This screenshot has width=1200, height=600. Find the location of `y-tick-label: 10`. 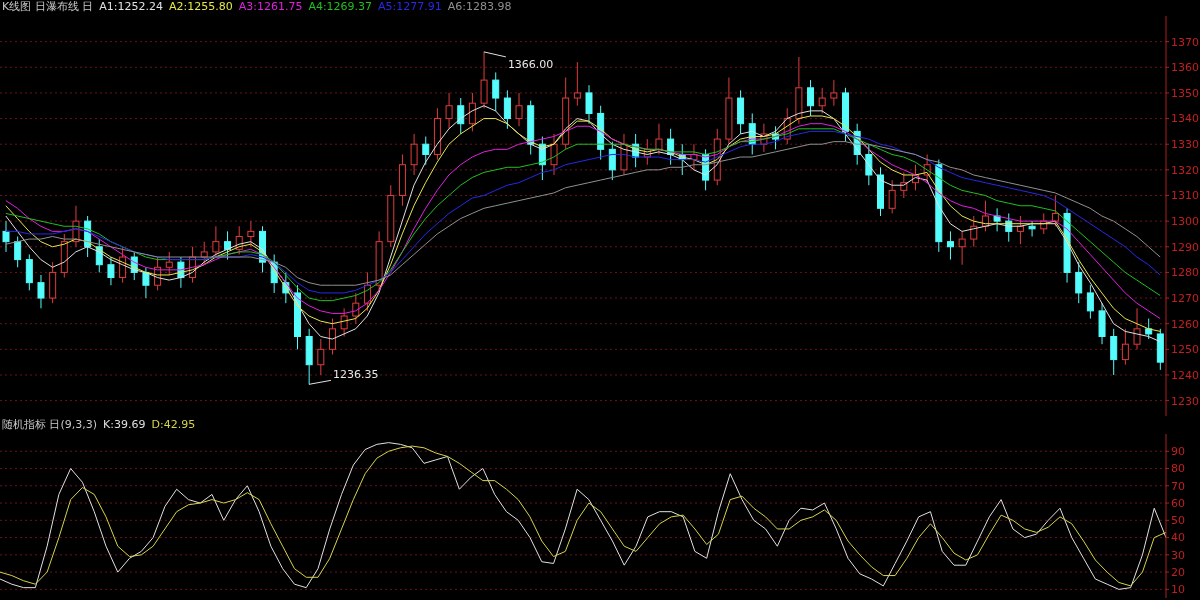

y-tick-label: 10 is located at coordinates (1178, 590).